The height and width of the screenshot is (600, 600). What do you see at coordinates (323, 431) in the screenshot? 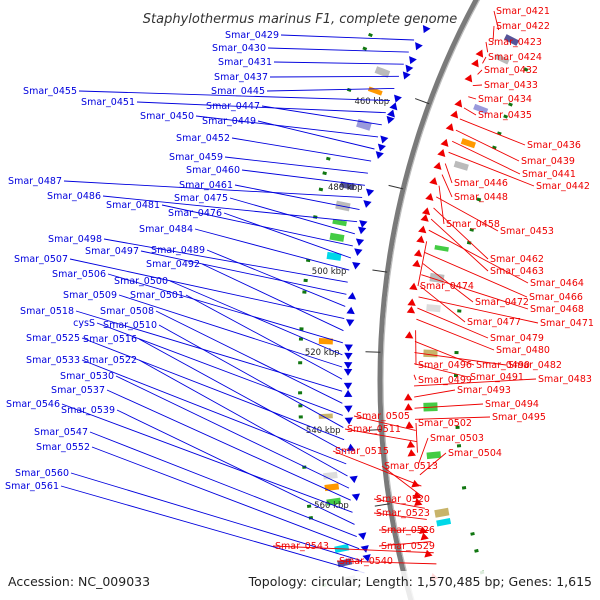
I see `tick-label: 540 kbp` at bounding box center [323, 431].